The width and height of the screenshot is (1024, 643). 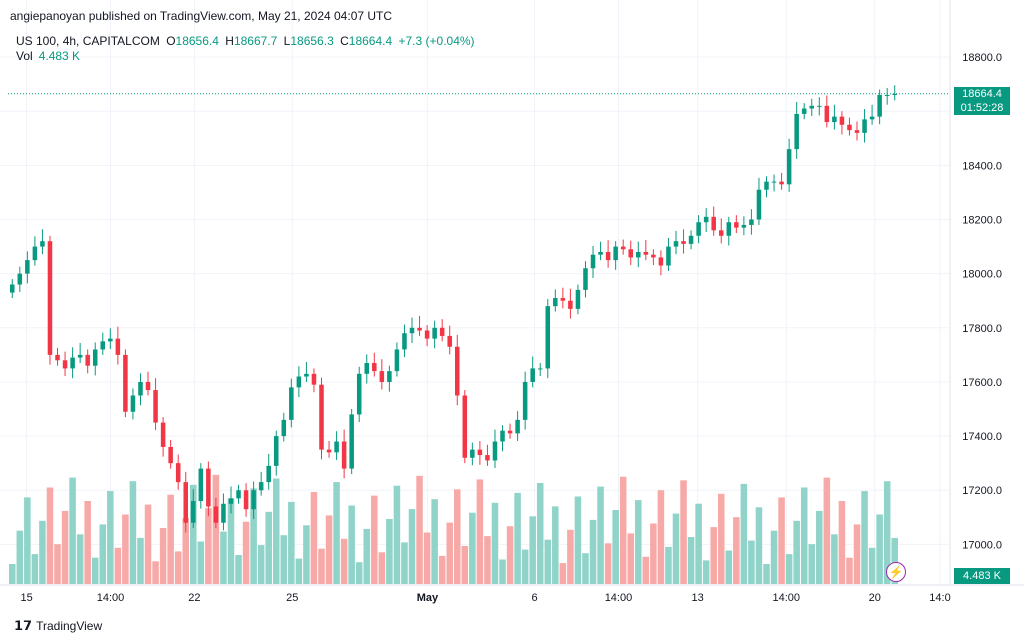 What do you see at coordinates (370, 41) in the screenshot?
I see `close-value: 18664.4` at bounding box center [370, 41].